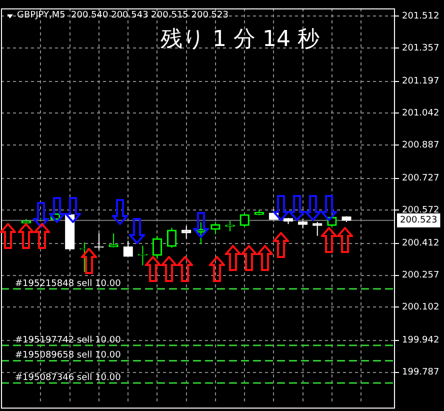  What do you see at coordinates (421, 17) in the screenshot?
I see `y-tick-label: 201.512` at bounding box center [421, 17].